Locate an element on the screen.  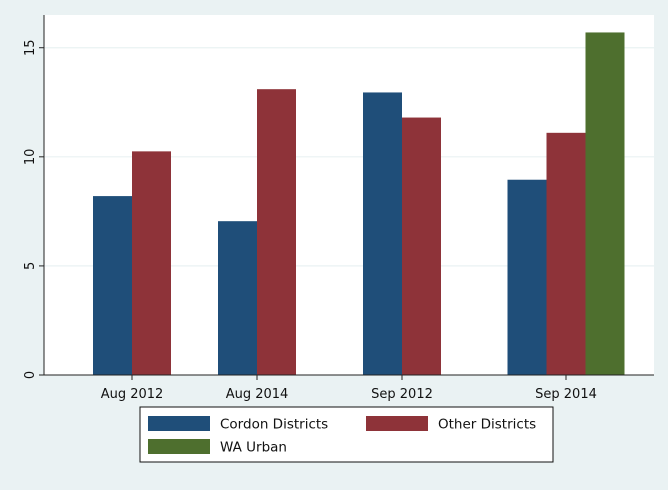
bar-cordon-districts-sep-2012 is located at coordinates (382, 234).